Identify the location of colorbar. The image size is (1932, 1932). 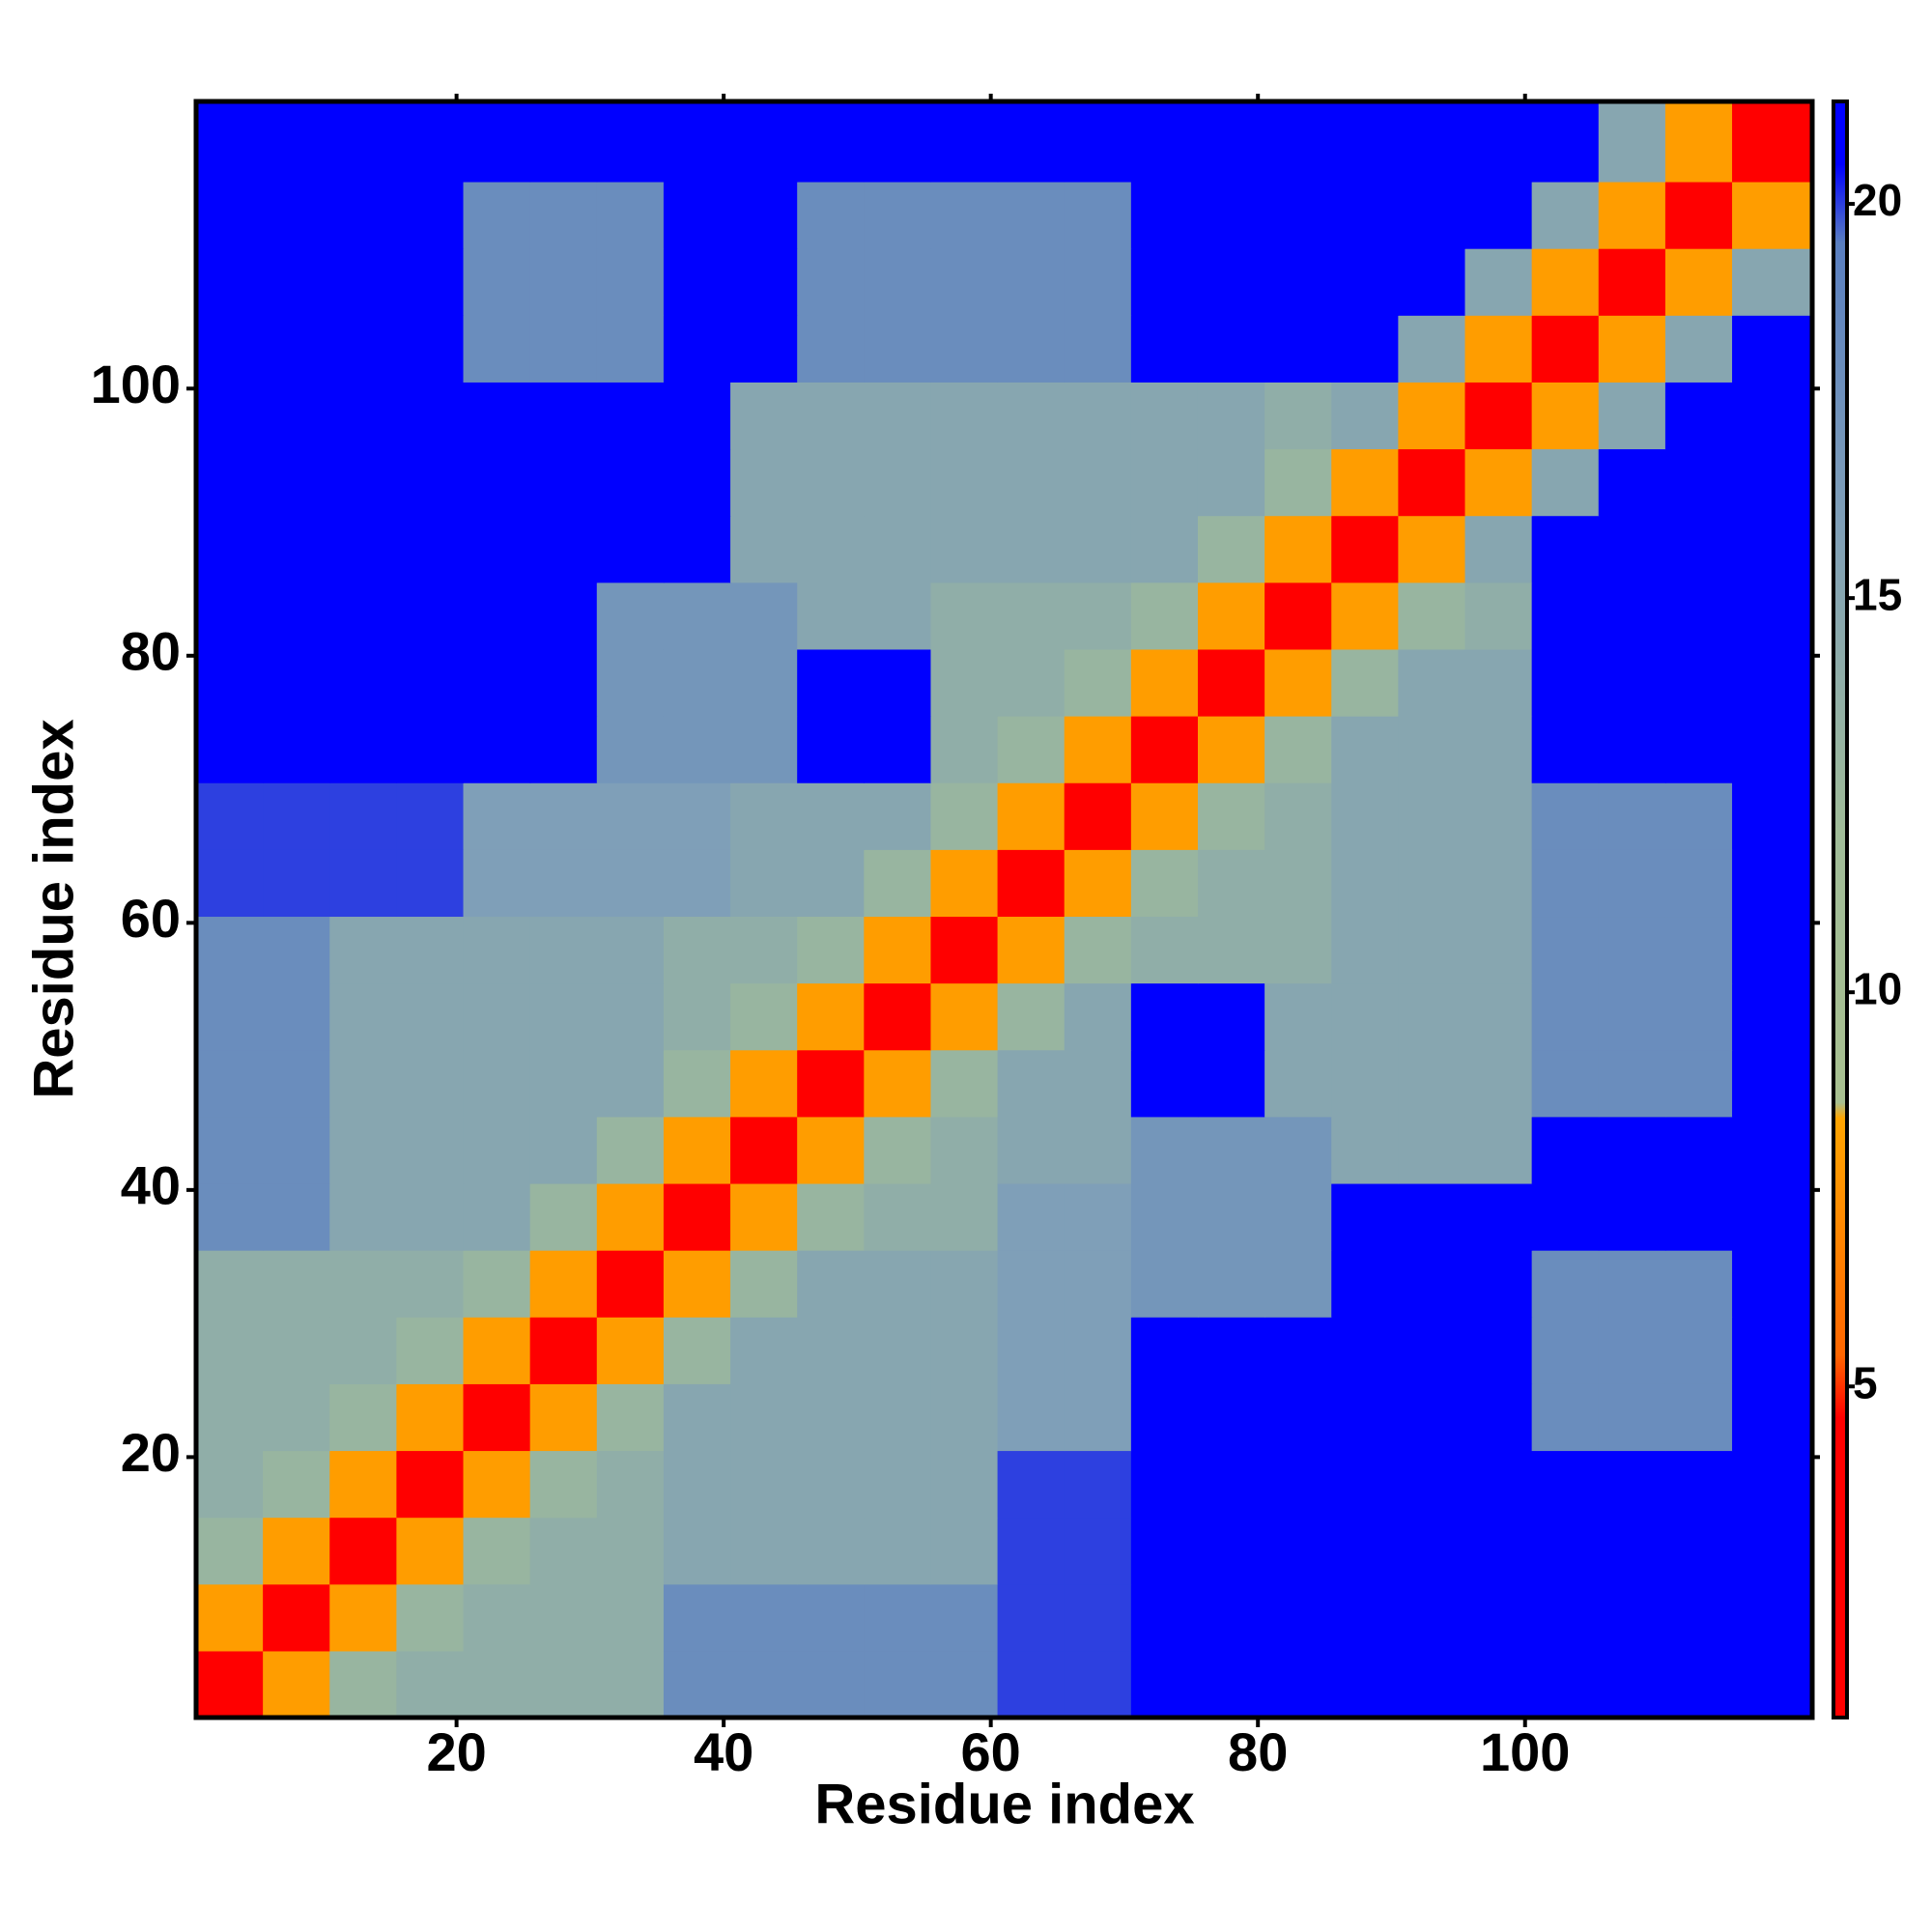
(1840, 909).